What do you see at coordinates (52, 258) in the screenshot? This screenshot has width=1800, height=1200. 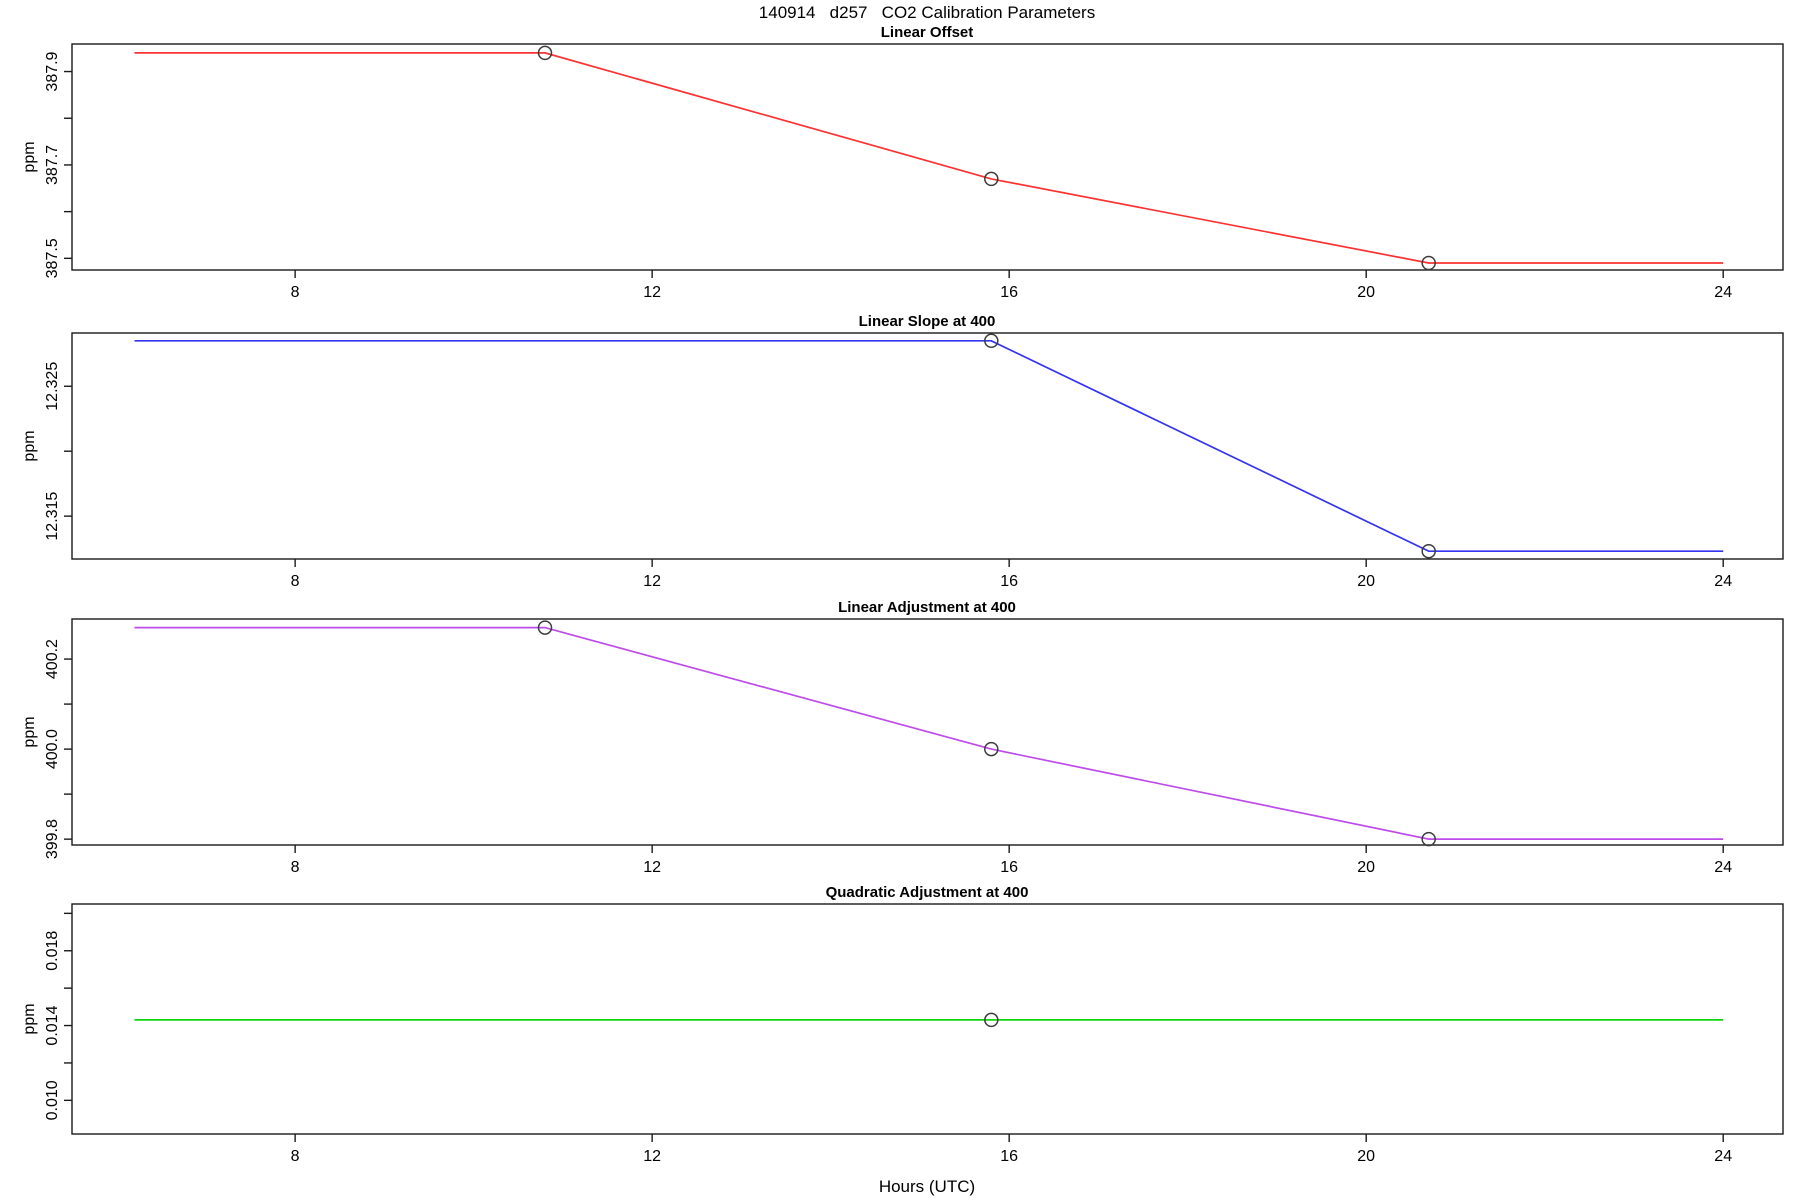 I see `y-tick-label: 387.5` at bounding box center [52, 258].